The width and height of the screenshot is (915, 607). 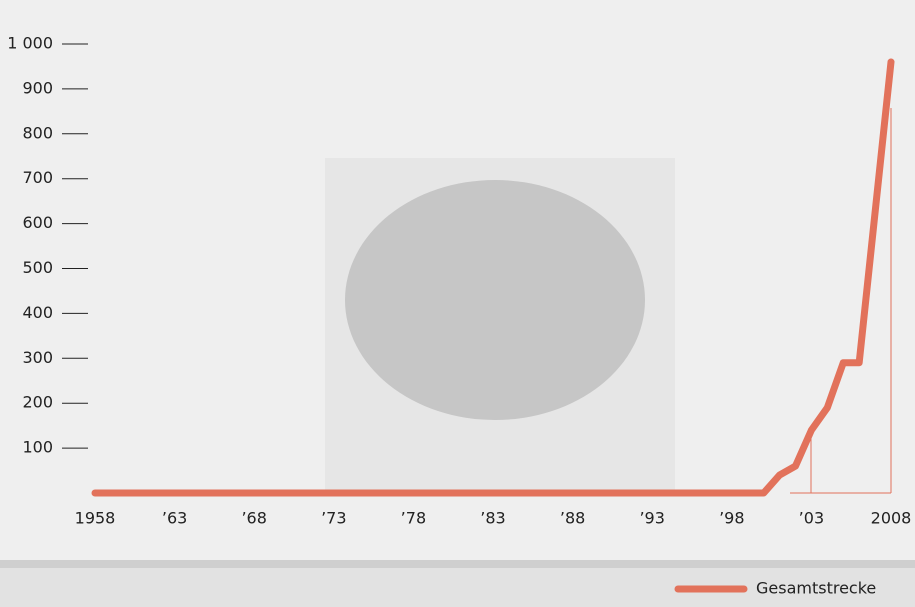 I want to click on y-tick-label: 400, so click(x=37, y=312).